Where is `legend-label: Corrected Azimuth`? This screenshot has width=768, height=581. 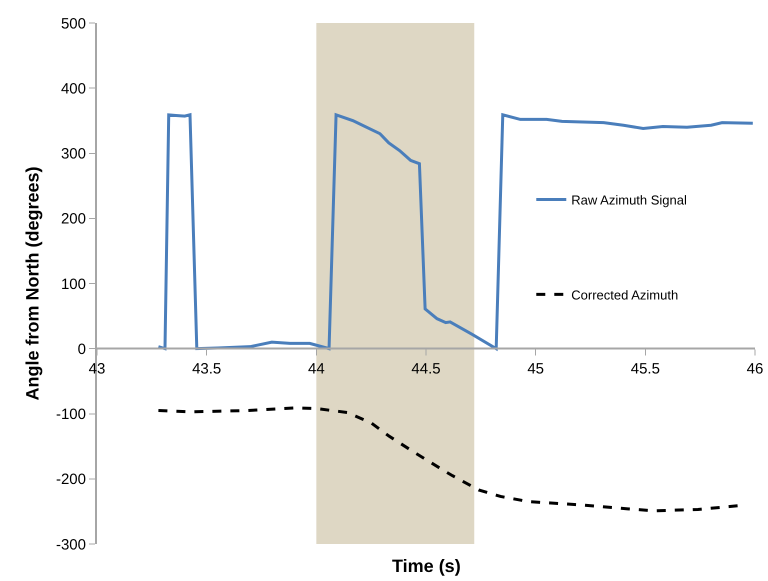
legend-label: Corrected Azimuth is located at coordinates (624, 294).